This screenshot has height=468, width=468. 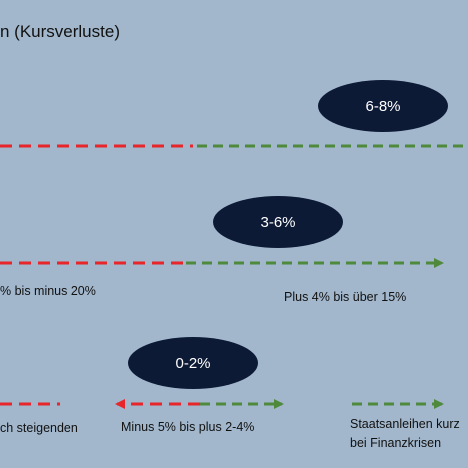 I want to click on oval-6-8: 6-8%, so click(x=383, y=106).